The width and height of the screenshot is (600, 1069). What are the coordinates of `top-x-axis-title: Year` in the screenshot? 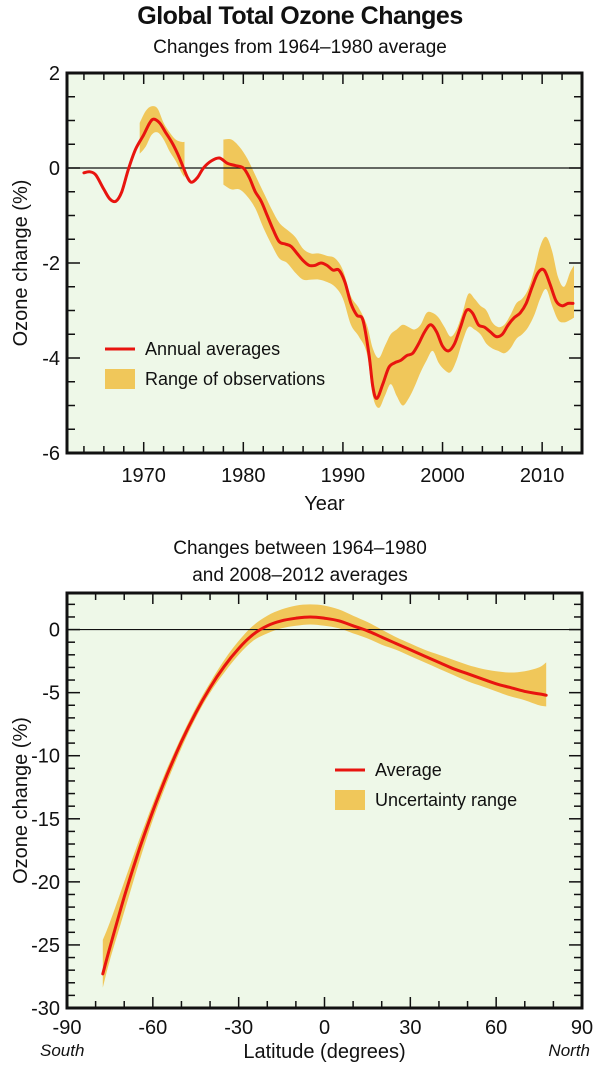 It's located at (324, 504).